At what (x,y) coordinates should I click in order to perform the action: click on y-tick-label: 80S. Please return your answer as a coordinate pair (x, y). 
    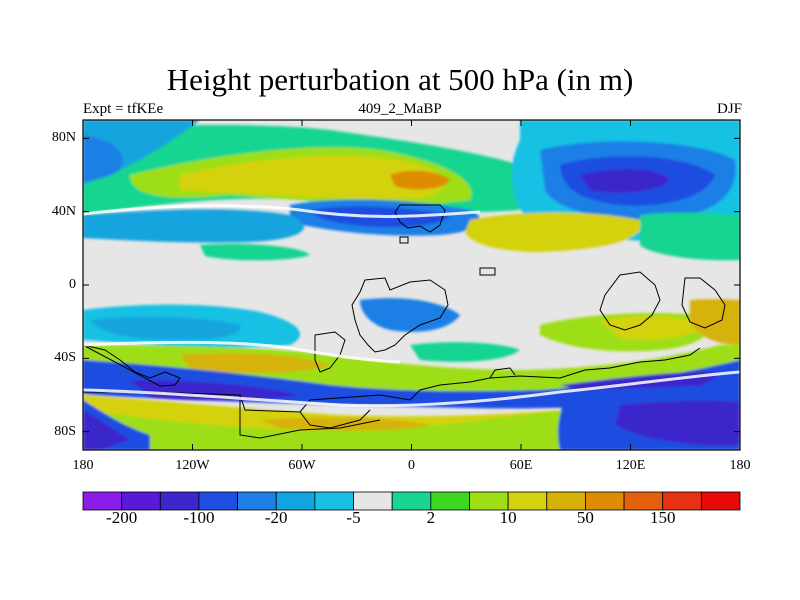
    Looking at the image, I should click on (65, 431).